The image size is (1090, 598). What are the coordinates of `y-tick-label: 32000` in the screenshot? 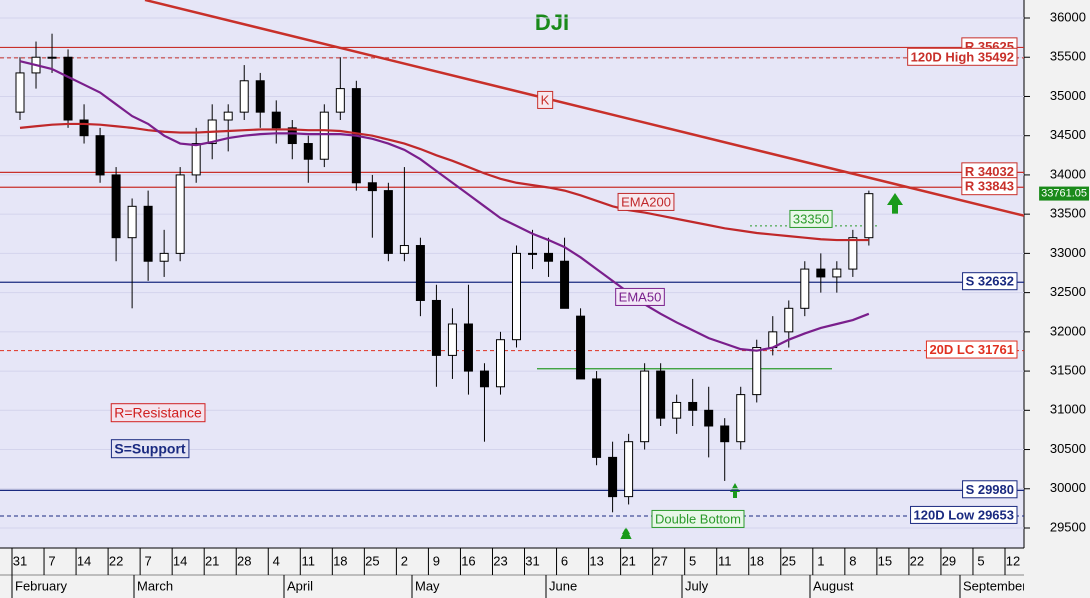 It's located at (1068, 330).